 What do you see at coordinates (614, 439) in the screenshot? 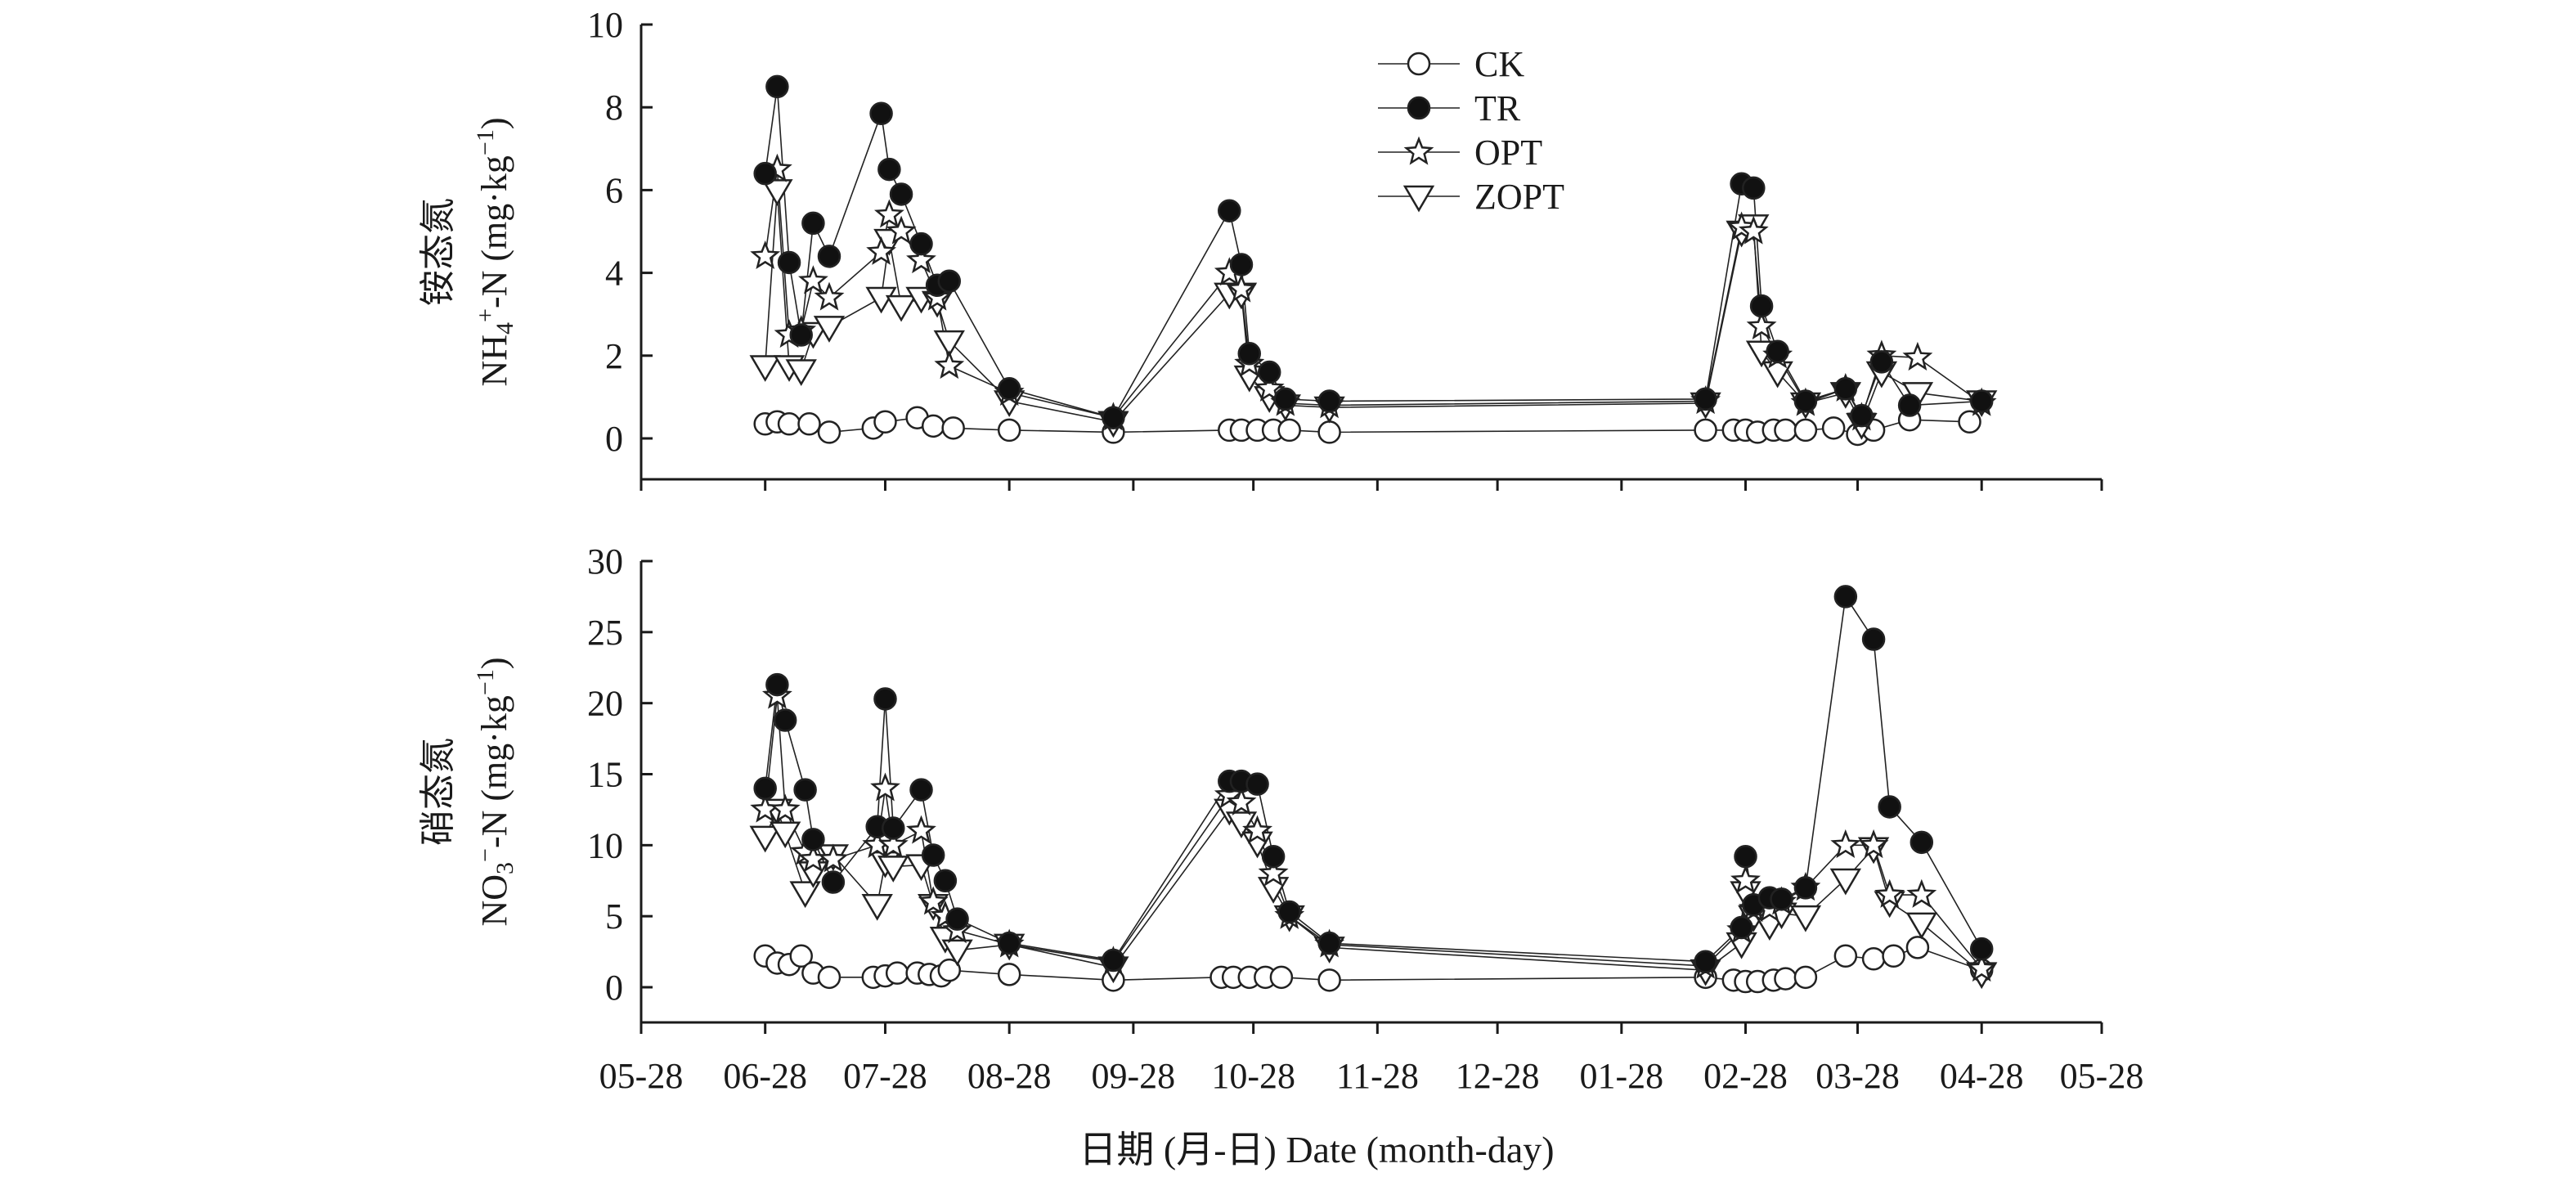
I see `ammonium-y-tick-label: 0` at bounding box center [614, 439].